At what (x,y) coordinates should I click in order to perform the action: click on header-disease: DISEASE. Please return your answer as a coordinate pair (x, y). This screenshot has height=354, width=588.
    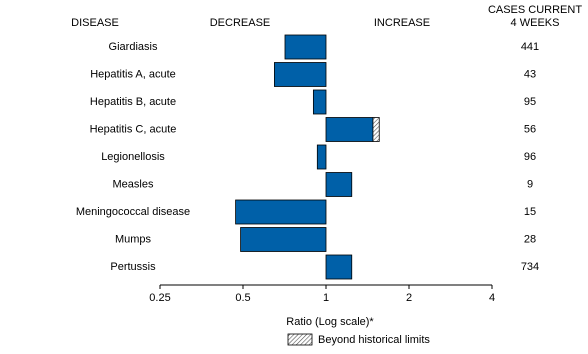
    Looking at the image, I should click on (95, 23).